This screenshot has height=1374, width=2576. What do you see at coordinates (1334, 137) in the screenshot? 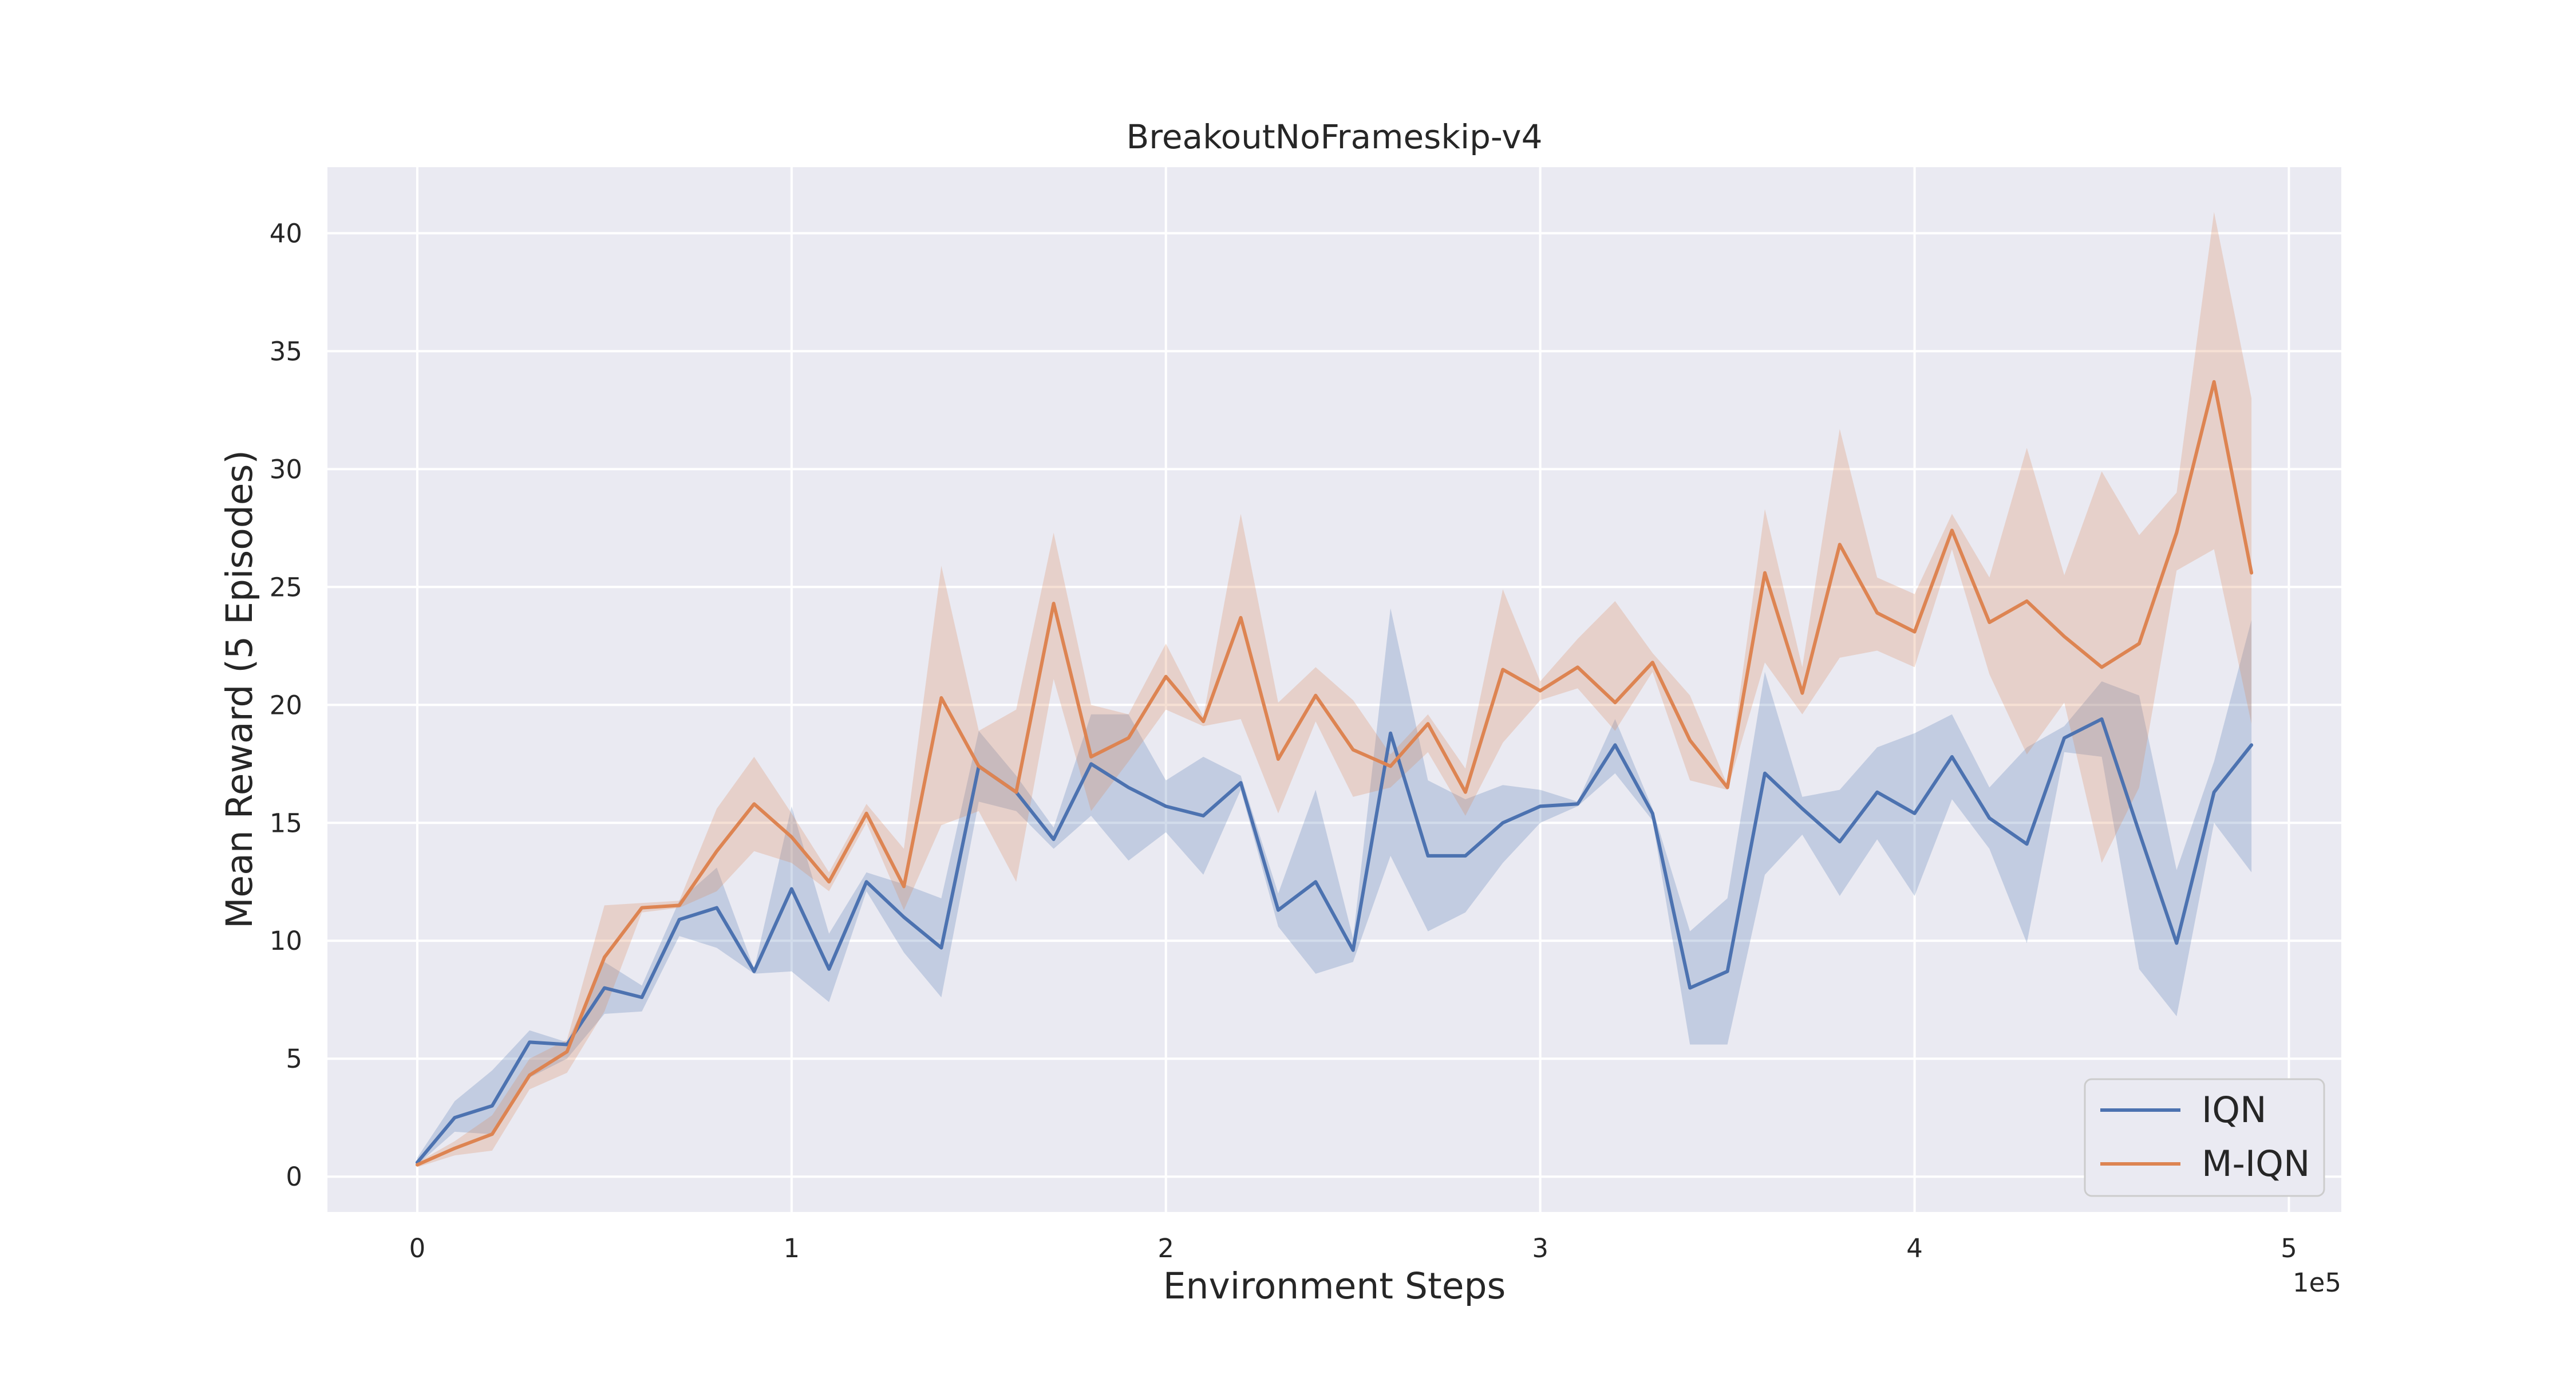
I see `chart-title: BreakoutNoFrameskip-v4` at bounding box center [1334, 137].